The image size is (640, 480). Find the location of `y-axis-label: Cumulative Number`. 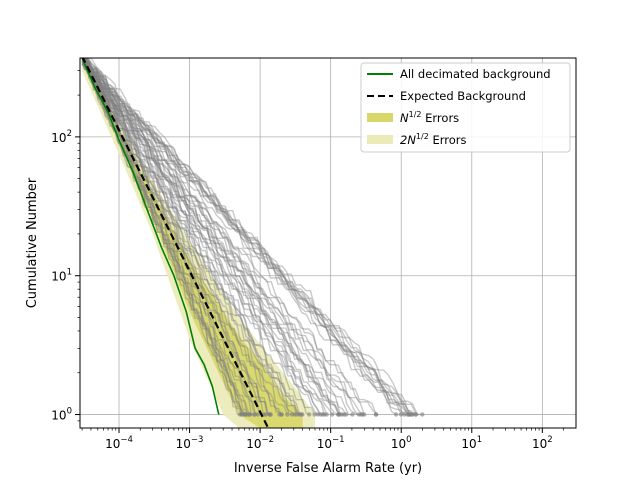

y-axis-label: Cumulative Number is located at coordinates (32, 242).